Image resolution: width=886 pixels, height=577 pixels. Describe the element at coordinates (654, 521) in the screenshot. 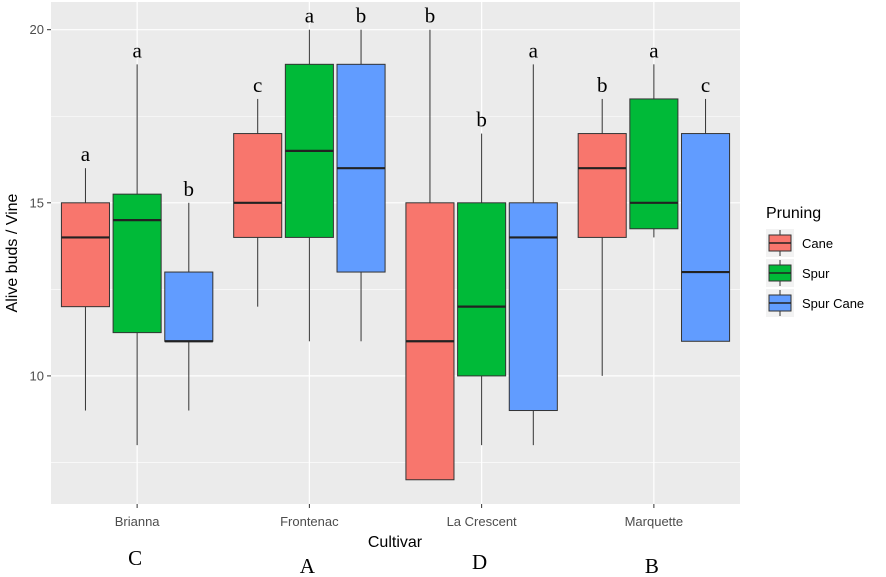

I see `x-tick-label: Marquette` at that location.